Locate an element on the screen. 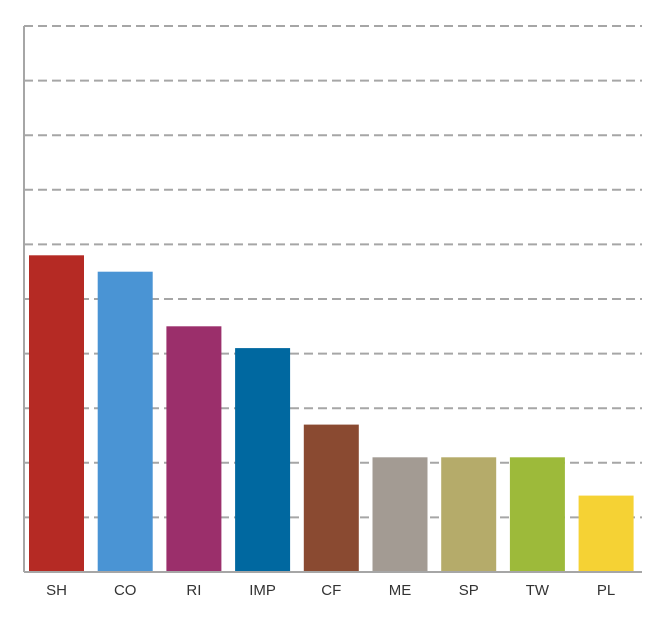 This screenshot has width=672, height=618. x-tick-label: CO is located at coordinates (125, 590).